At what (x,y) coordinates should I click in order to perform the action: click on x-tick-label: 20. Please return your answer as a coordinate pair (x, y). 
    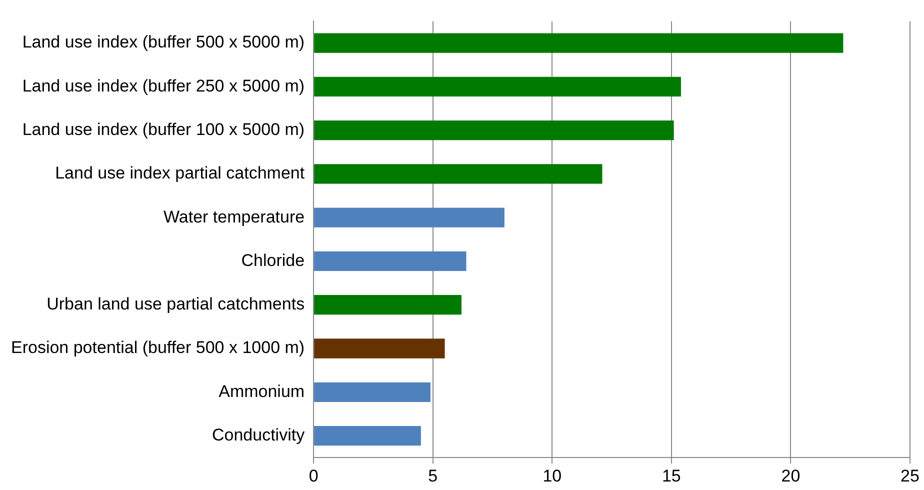
    Looking at the image, I should click on (790, 476).